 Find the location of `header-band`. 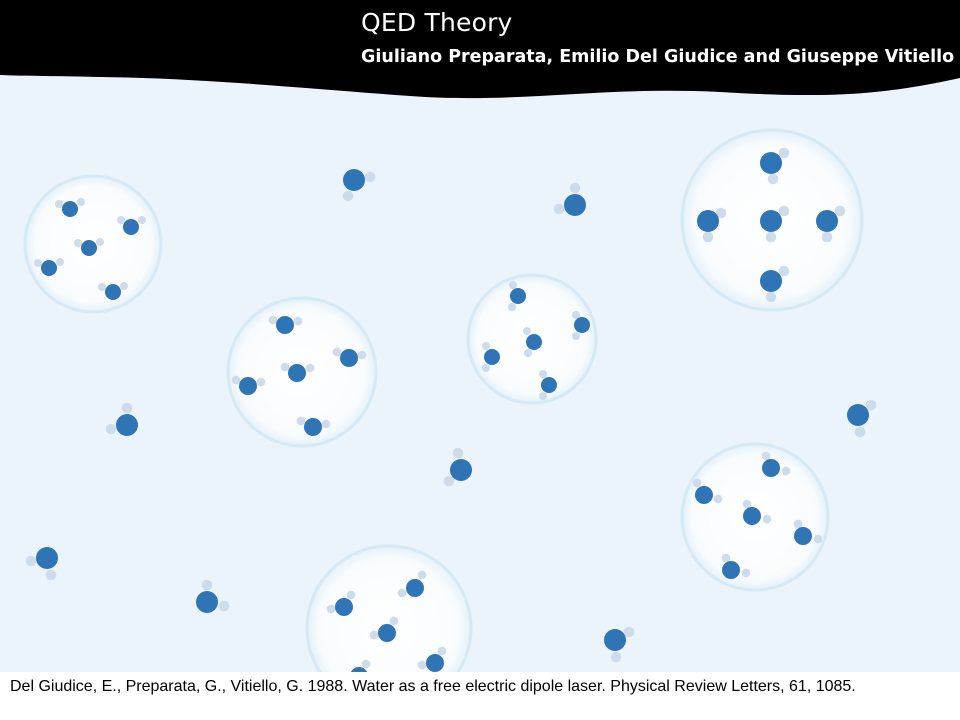

header-band is located at coordinates (480, 49).